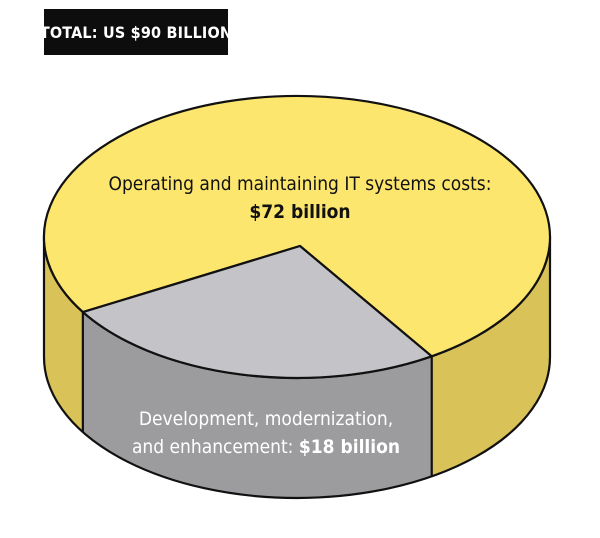  I want to click on pie-slice-development, so click(257, 312).